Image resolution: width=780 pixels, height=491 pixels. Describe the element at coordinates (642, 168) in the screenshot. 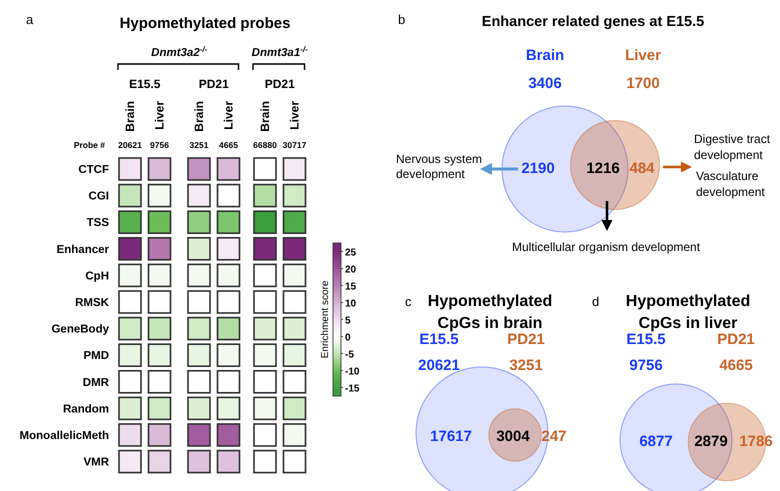

I see `text: 484` at that location.